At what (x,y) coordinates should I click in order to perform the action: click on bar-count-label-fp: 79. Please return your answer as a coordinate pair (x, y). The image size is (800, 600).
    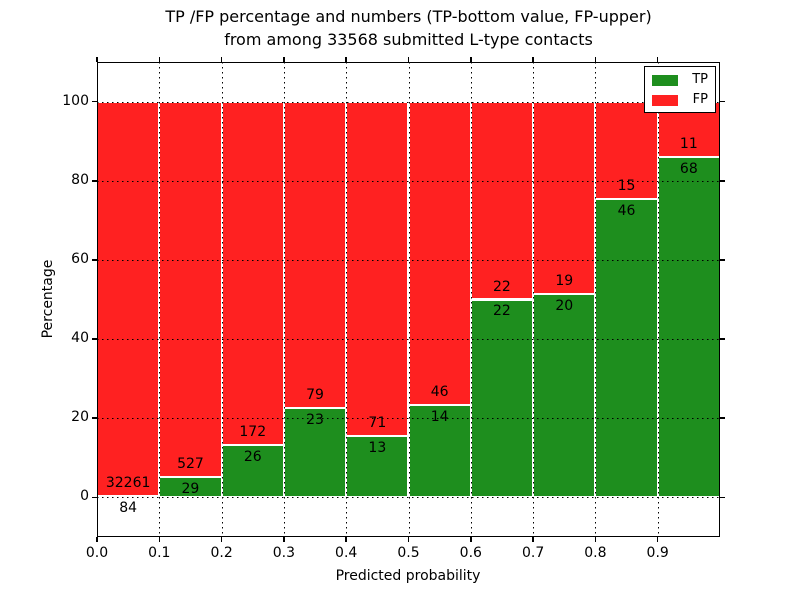
    Looking at the image, I should click on (315, 395).